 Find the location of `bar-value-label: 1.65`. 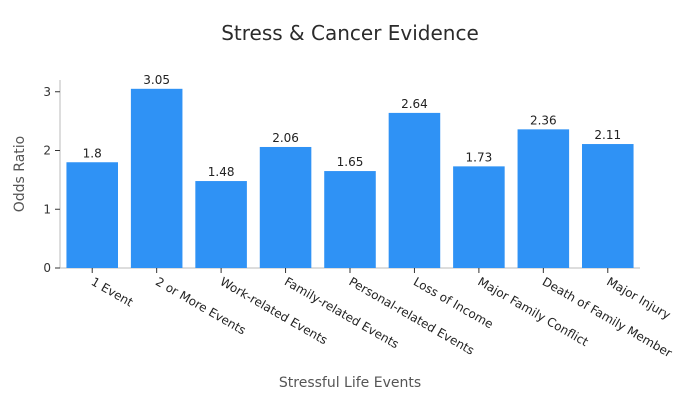

bar-value-label: 1.65 is located at coordinates (350, 162).